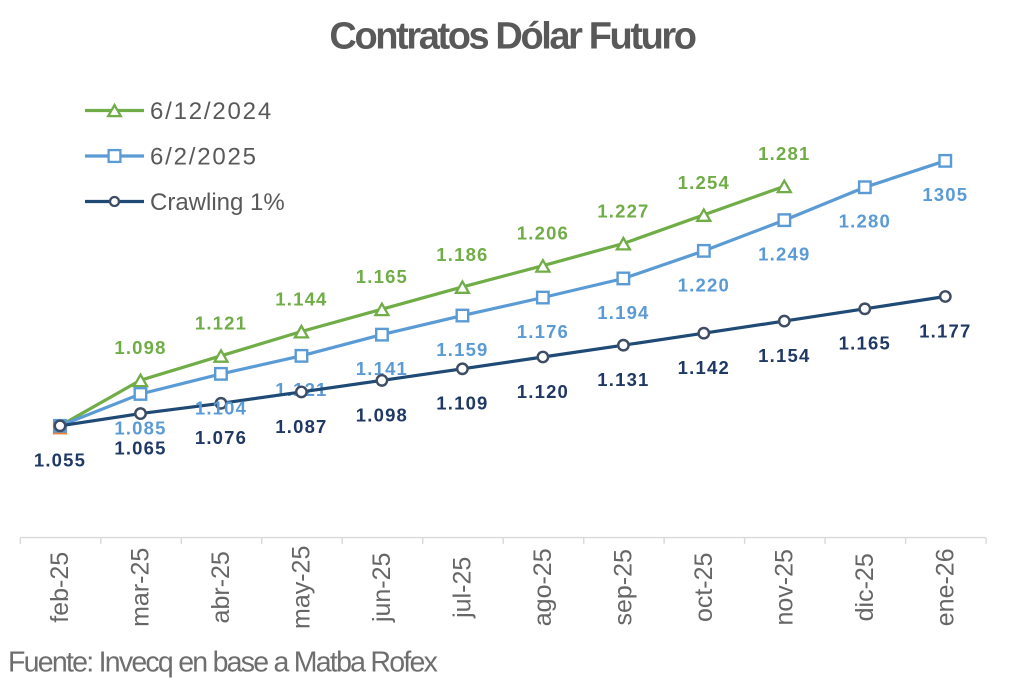 This screenshot has width=1024, height=682. I want to click on svg-text: 1.104, so click(221, 407).